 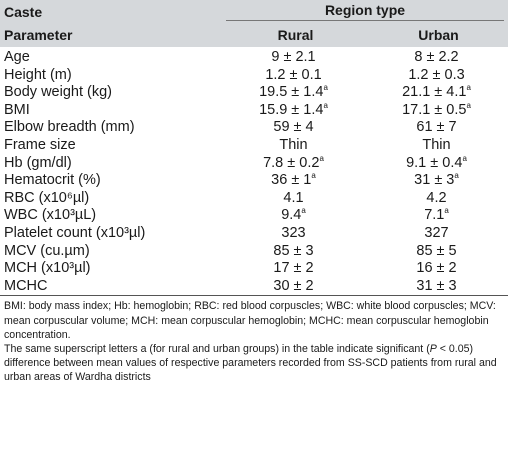 What do you see at coordinates (254, 110) in the screenshot?
I see `table-row: BMI 15.9 ± 1.4a 17.1 ± 0.5a` at bounding box center [254, 110].